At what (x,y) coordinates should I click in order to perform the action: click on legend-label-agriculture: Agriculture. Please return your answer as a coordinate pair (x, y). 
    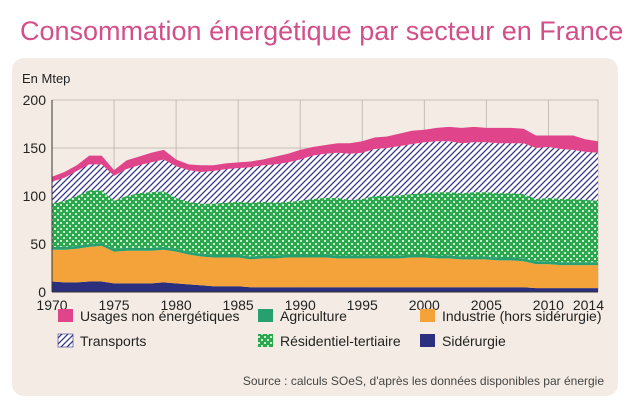
    Looking at the image, I should click on (313, 316).